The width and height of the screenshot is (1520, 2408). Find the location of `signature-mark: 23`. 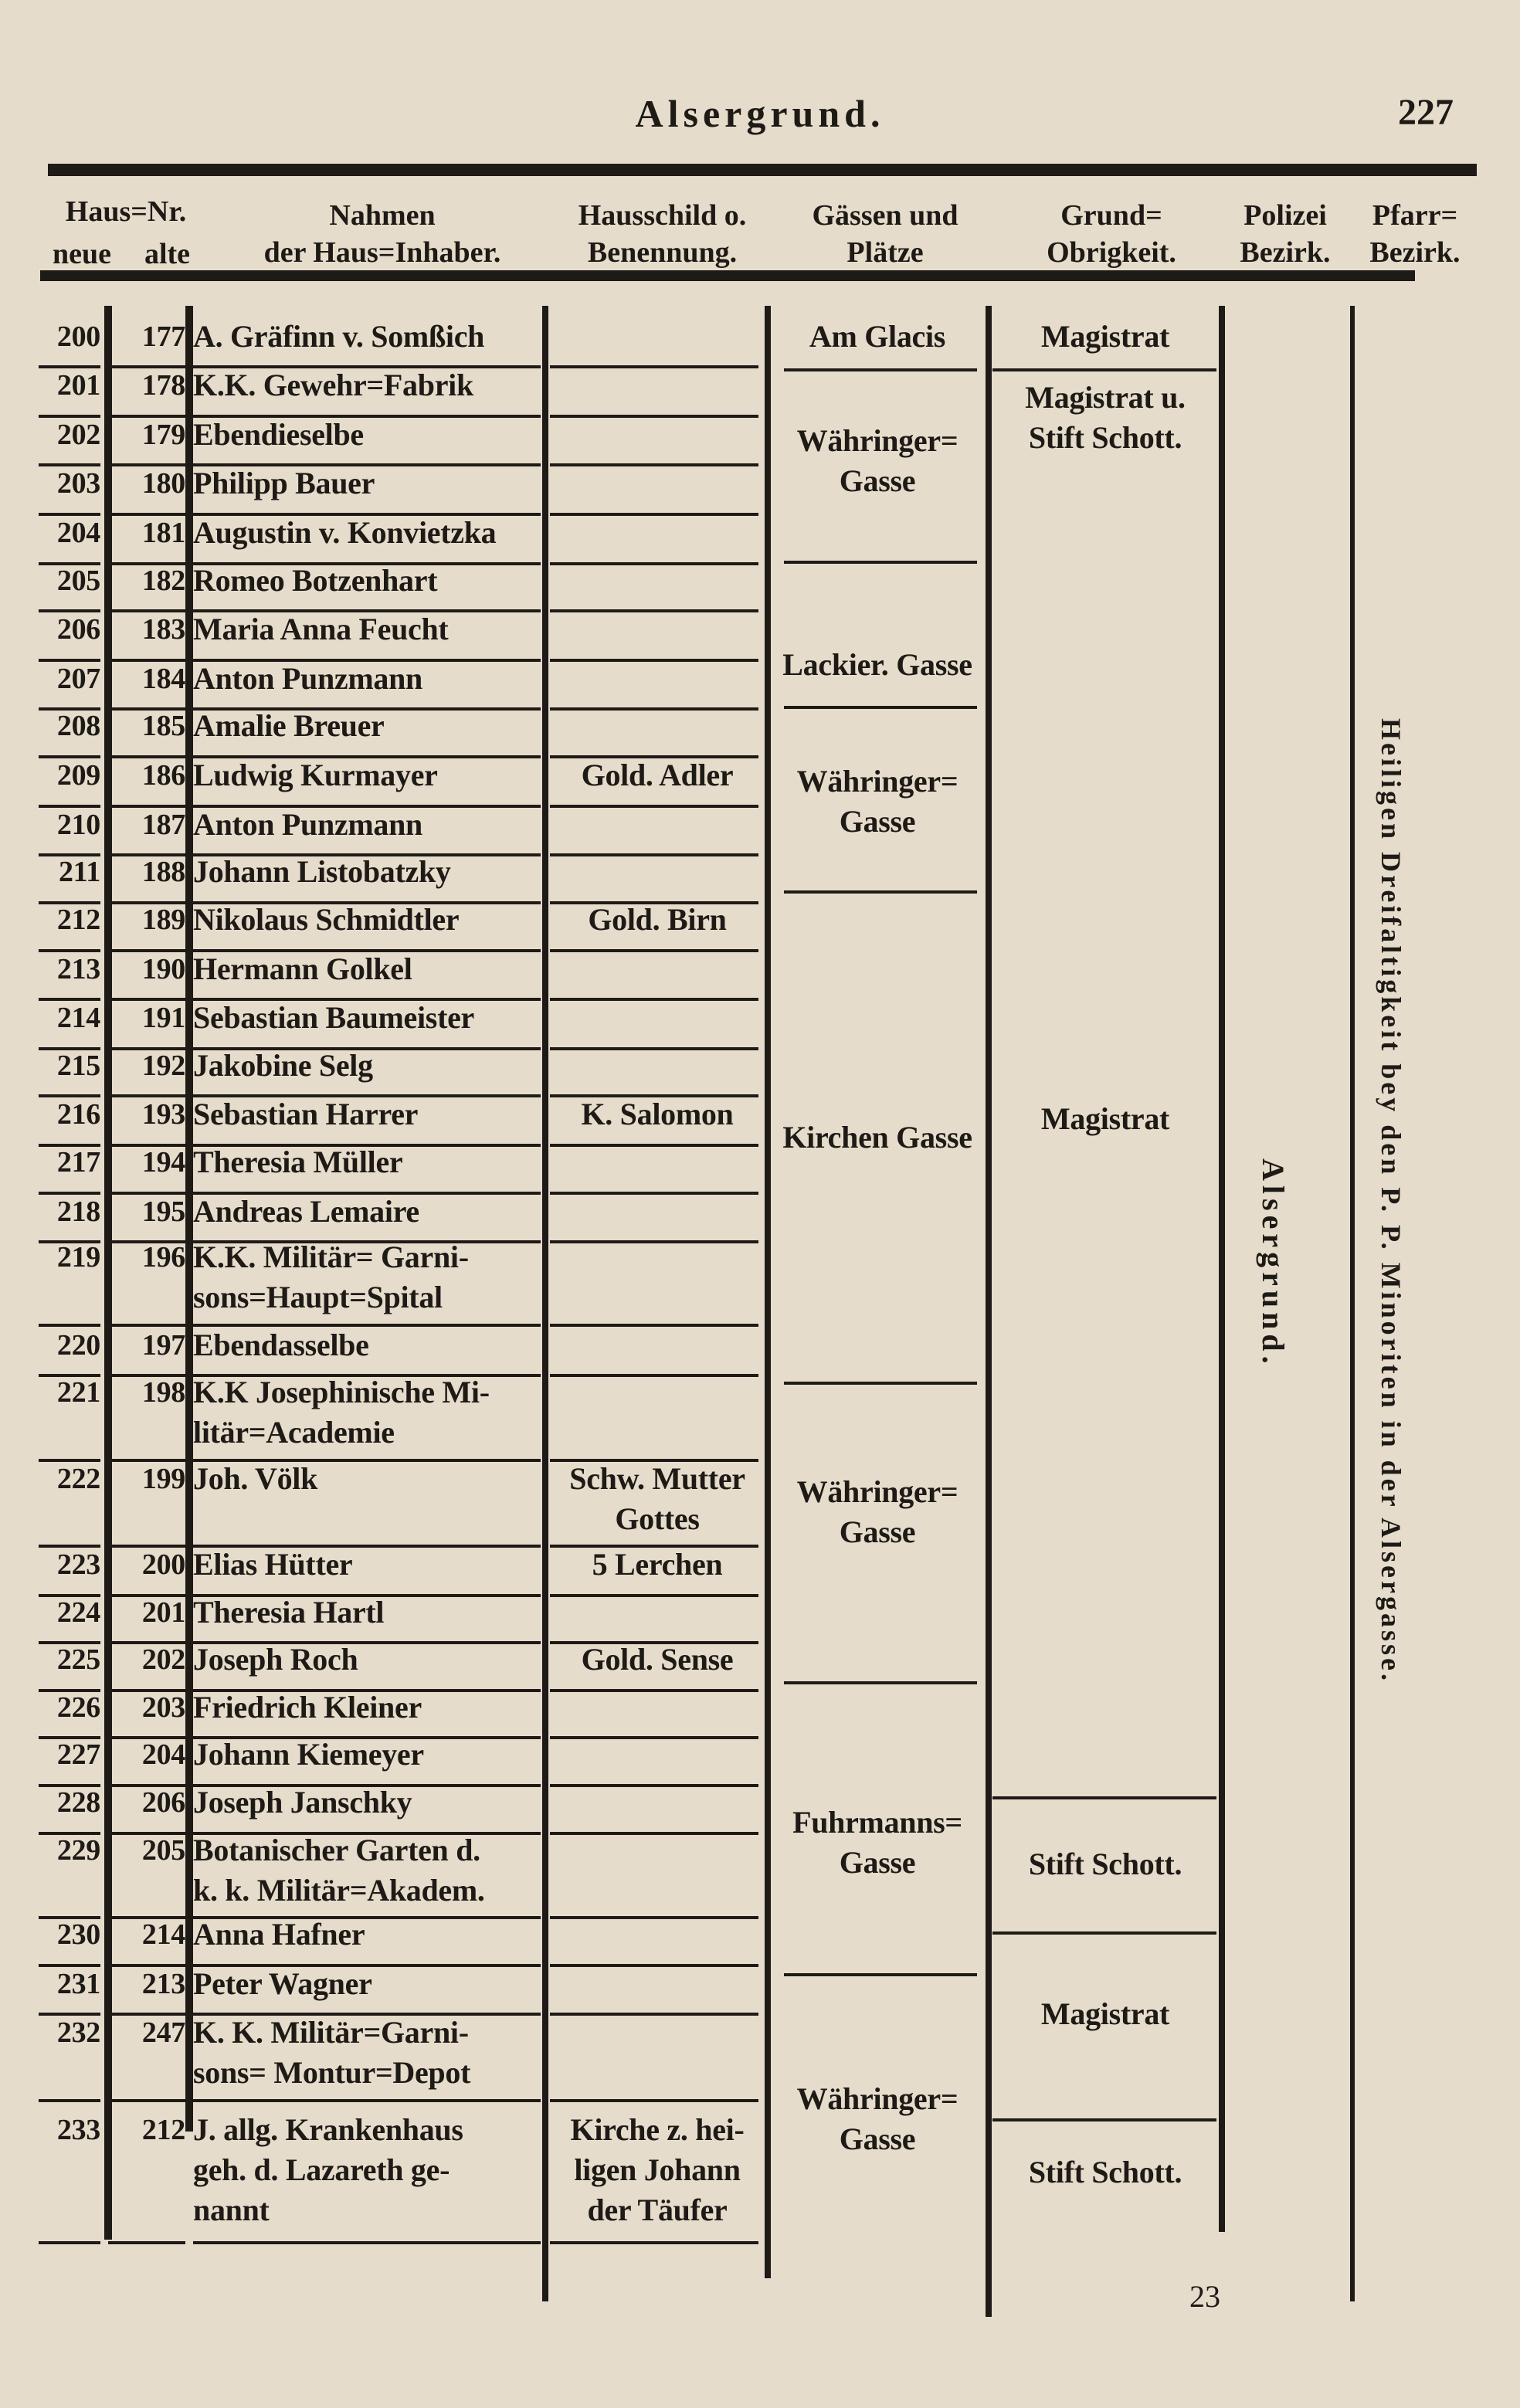

signature-mark: 23 is located at coordinates (1204, 2296).